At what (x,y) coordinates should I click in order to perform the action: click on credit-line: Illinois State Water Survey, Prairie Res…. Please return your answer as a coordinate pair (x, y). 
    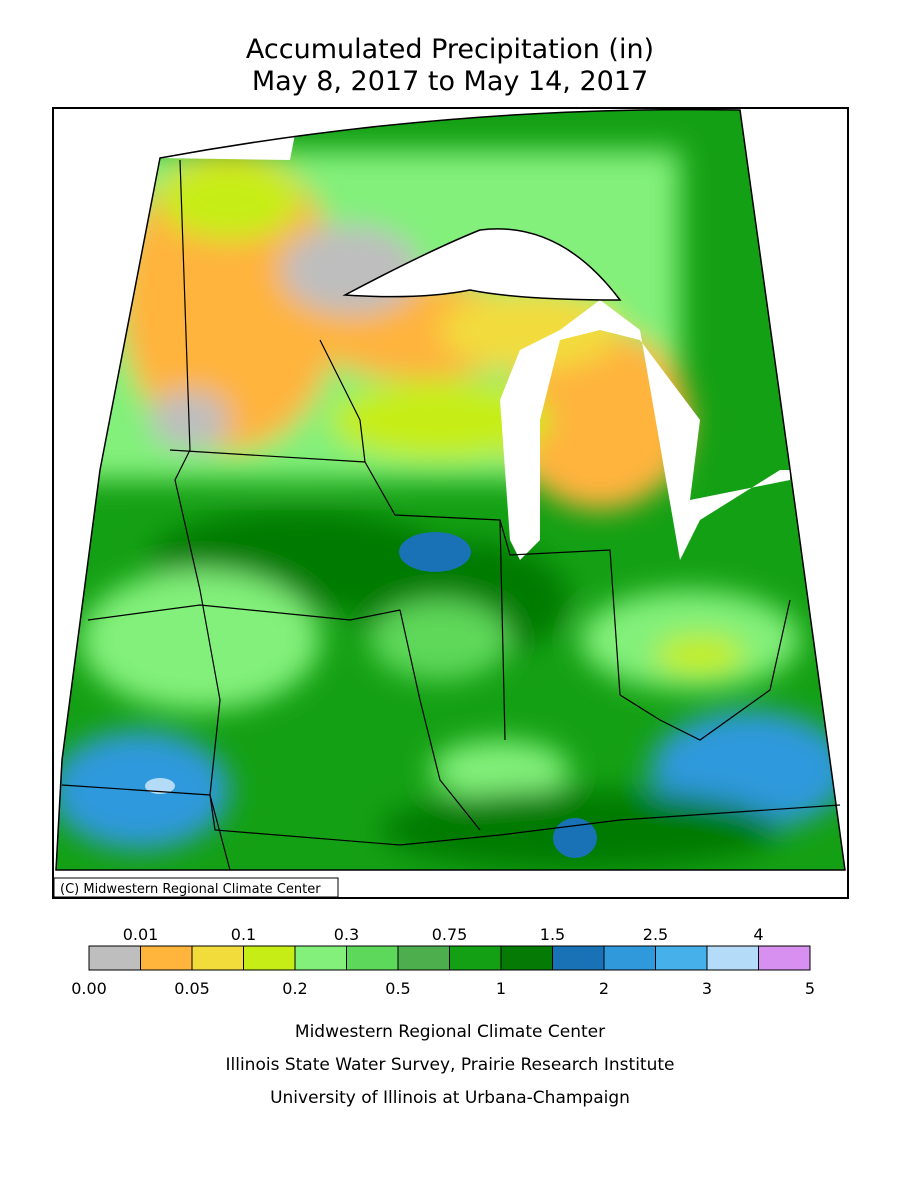
    Looking at the image, I should click on (450, 1065).